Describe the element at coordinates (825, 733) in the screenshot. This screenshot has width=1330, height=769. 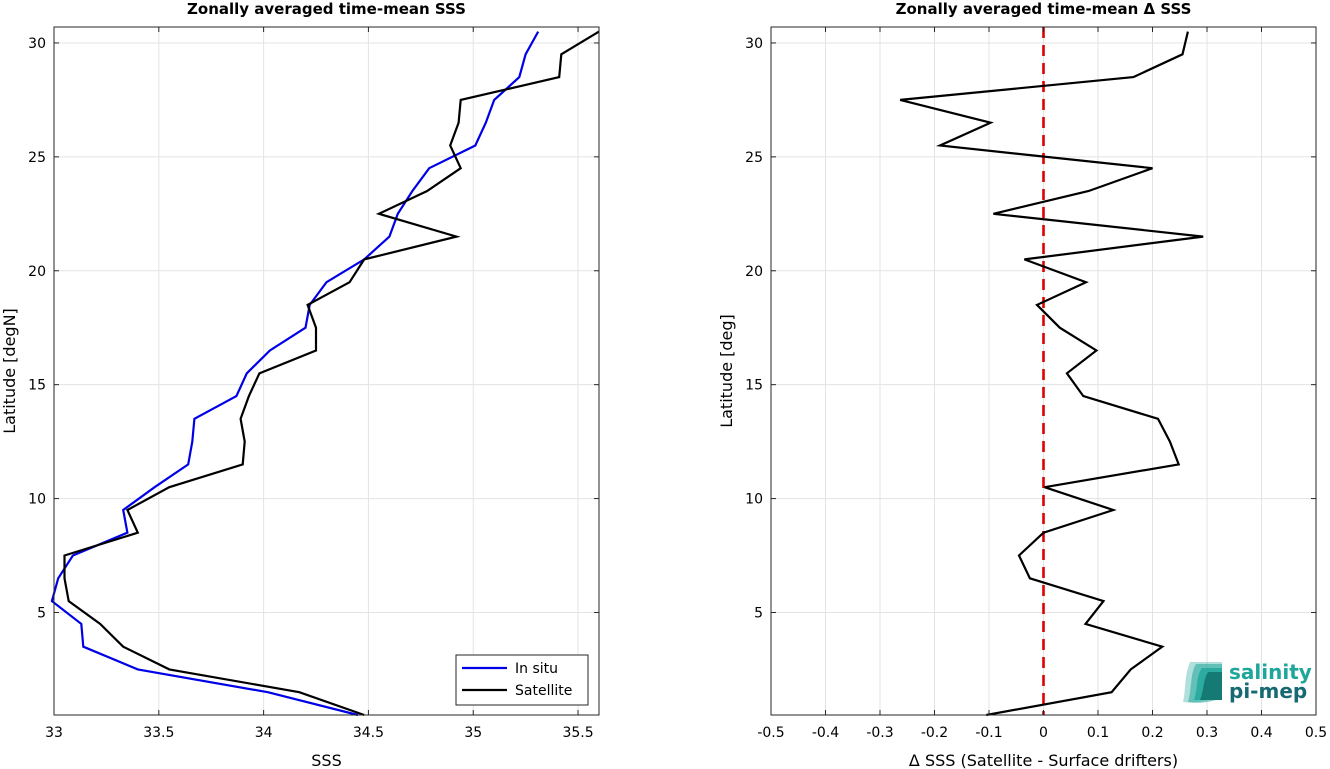
I see `delta-sss-x-tick-label: -0.4` at that location.